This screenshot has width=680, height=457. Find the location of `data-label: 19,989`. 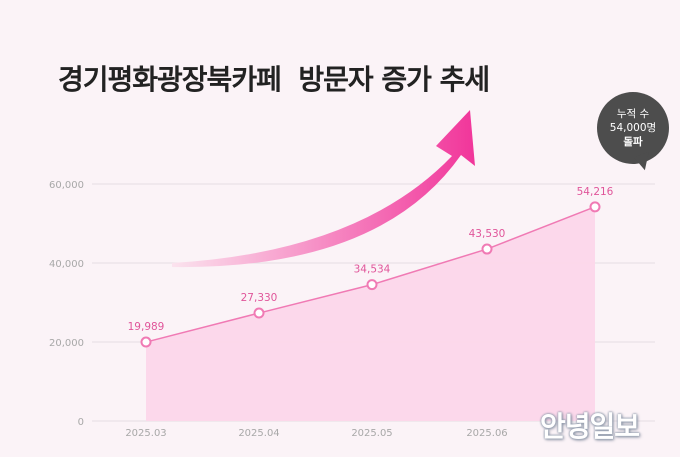

data-label: 19,989 is located at coordinates (146, 327).